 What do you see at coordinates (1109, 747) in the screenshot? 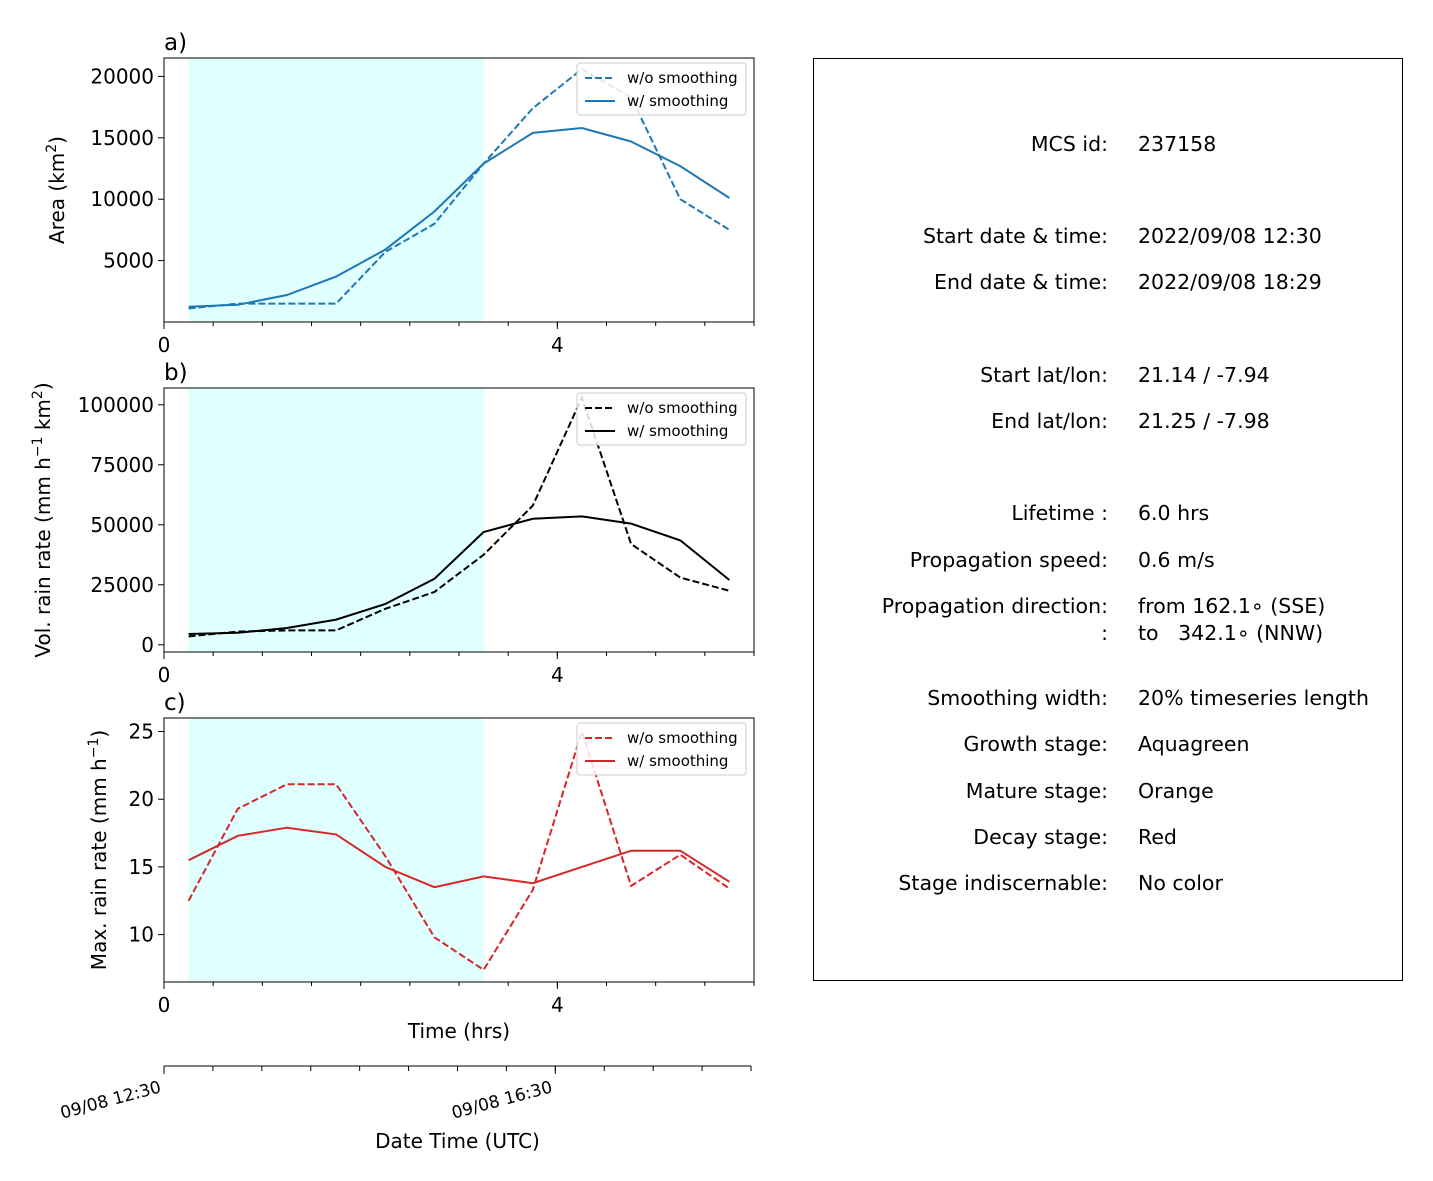
I see `info-row-growth-stage: Growth stage: Aquagreen` at bounding box center [1109, 747].